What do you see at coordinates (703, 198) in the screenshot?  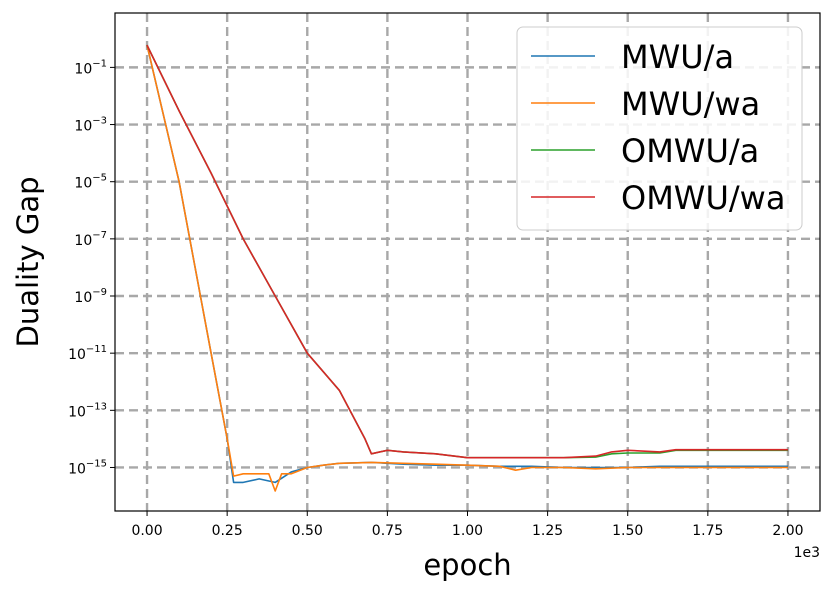 I see `legend-label: OMWU/wa` at bounding box center [703, 198].